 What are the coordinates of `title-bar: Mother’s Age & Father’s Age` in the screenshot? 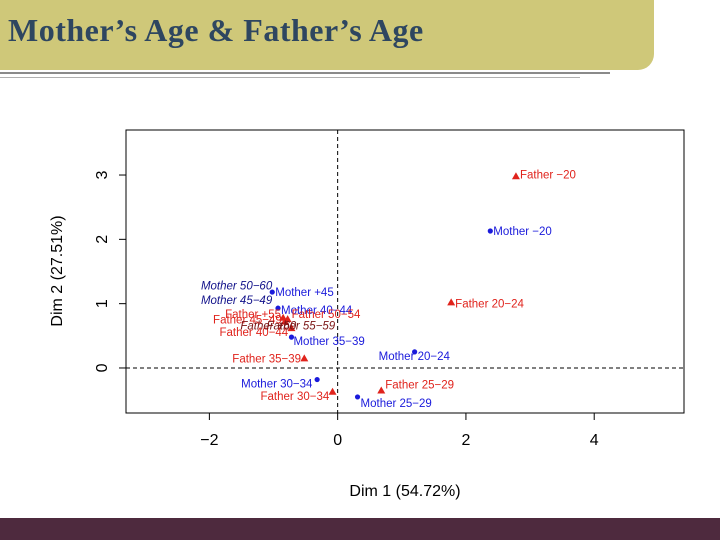 It's located at (327, 35).